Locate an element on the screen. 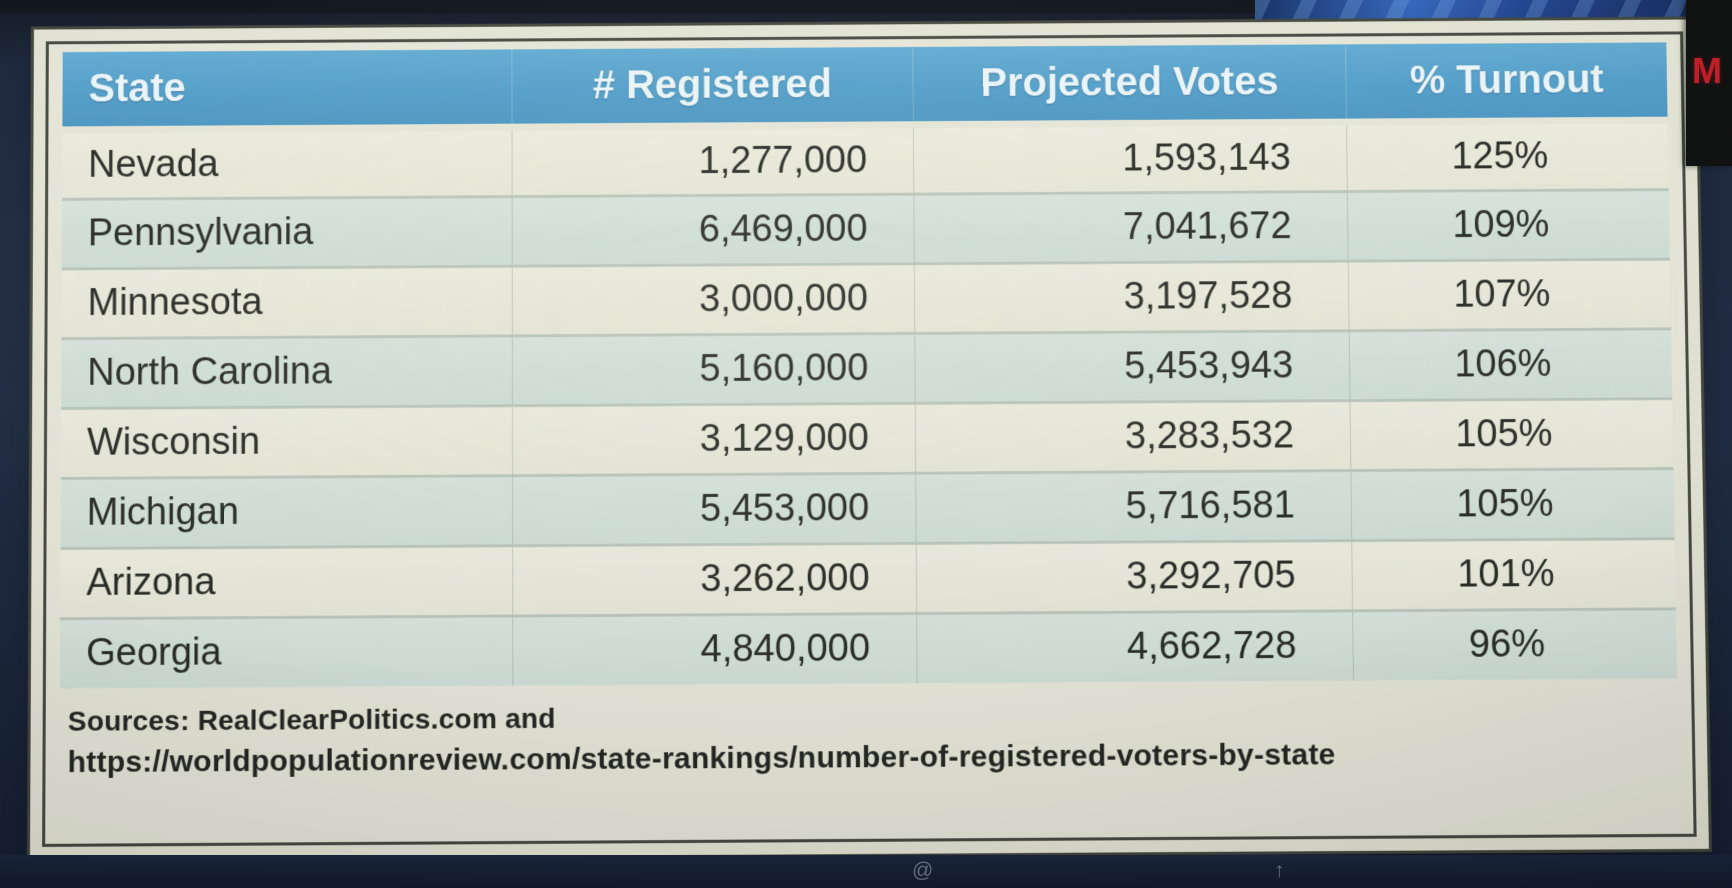  cell-projected: 7,041,672 is located at coordinates (1131, 227).